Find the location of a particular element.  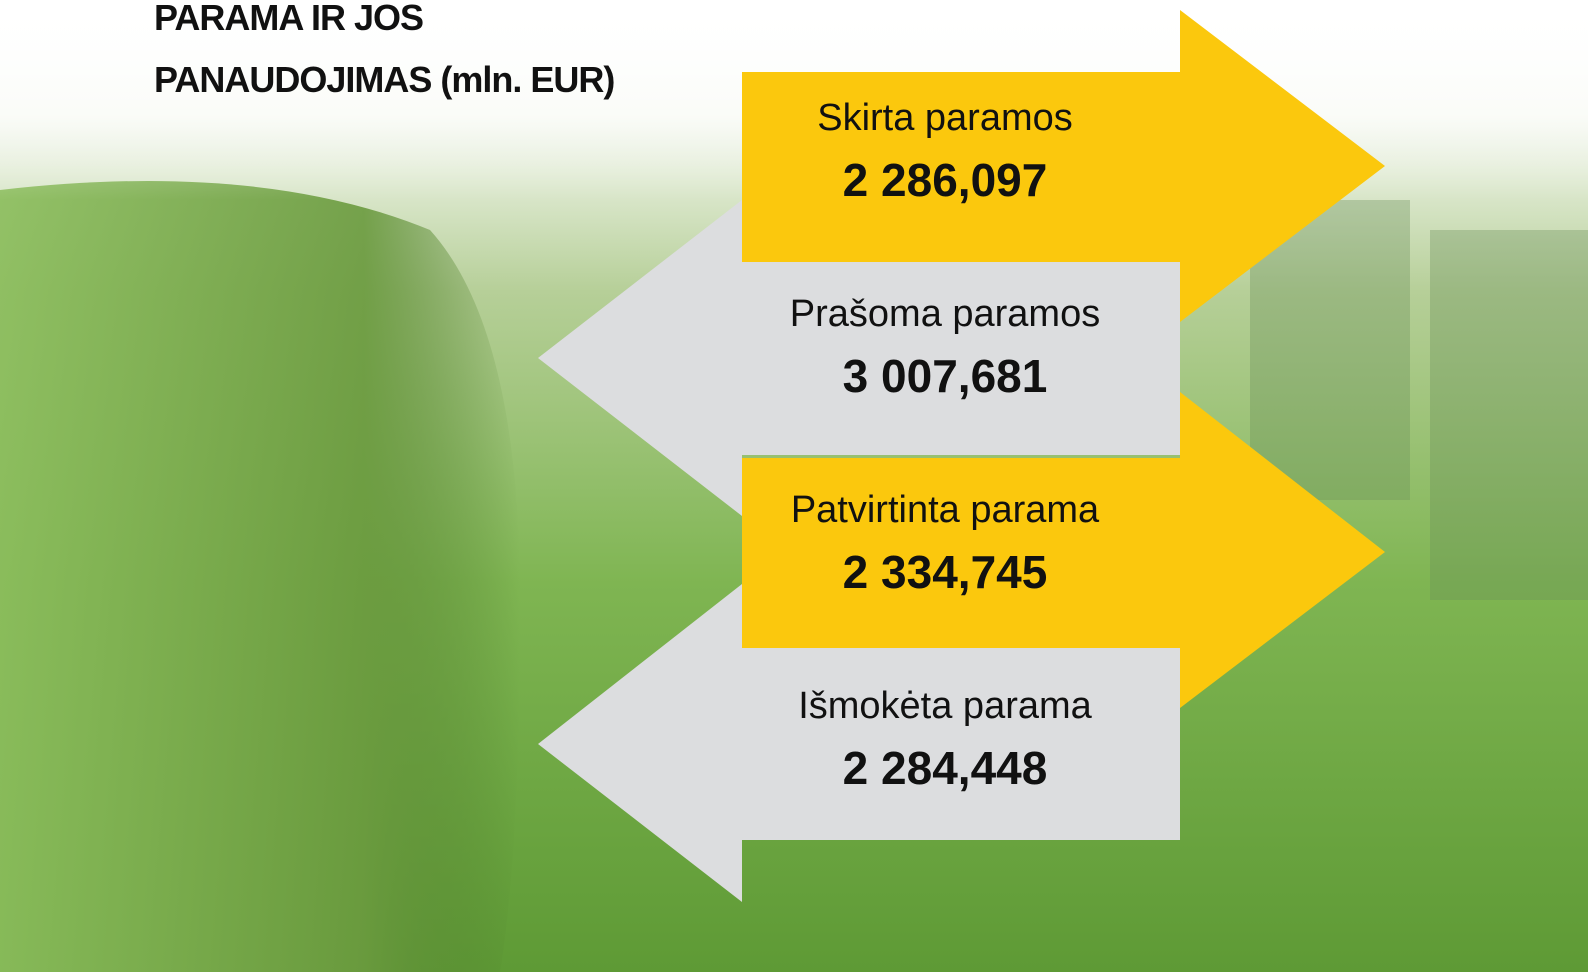

item-value: 2 284,448 is located at coordinates (945, 768).